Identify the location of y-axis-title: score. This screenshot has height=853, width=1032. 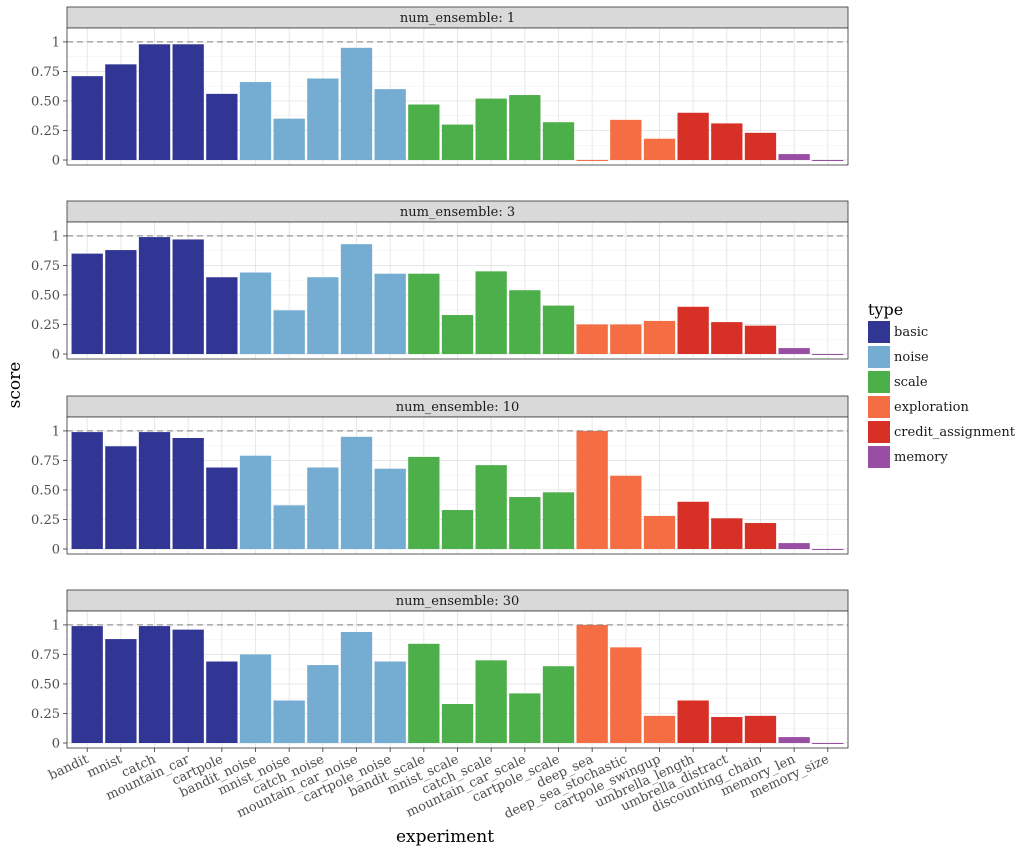
(15, 385).